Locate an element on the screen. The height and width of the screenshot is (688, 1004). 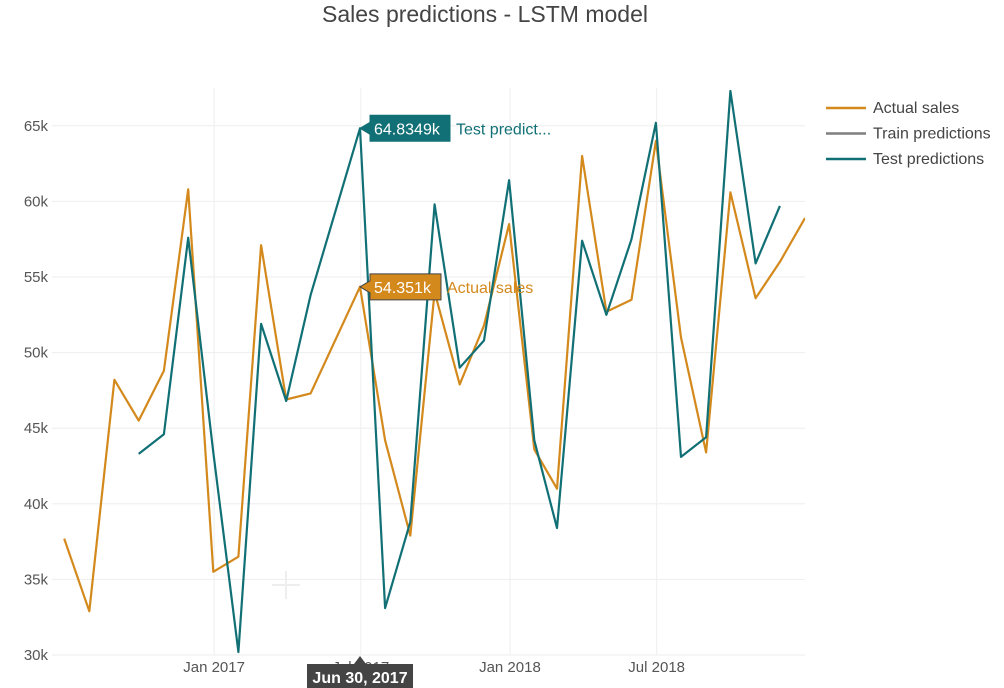
chart-title: Sales predictions - LSTM model is located at coordinates (485, 14).